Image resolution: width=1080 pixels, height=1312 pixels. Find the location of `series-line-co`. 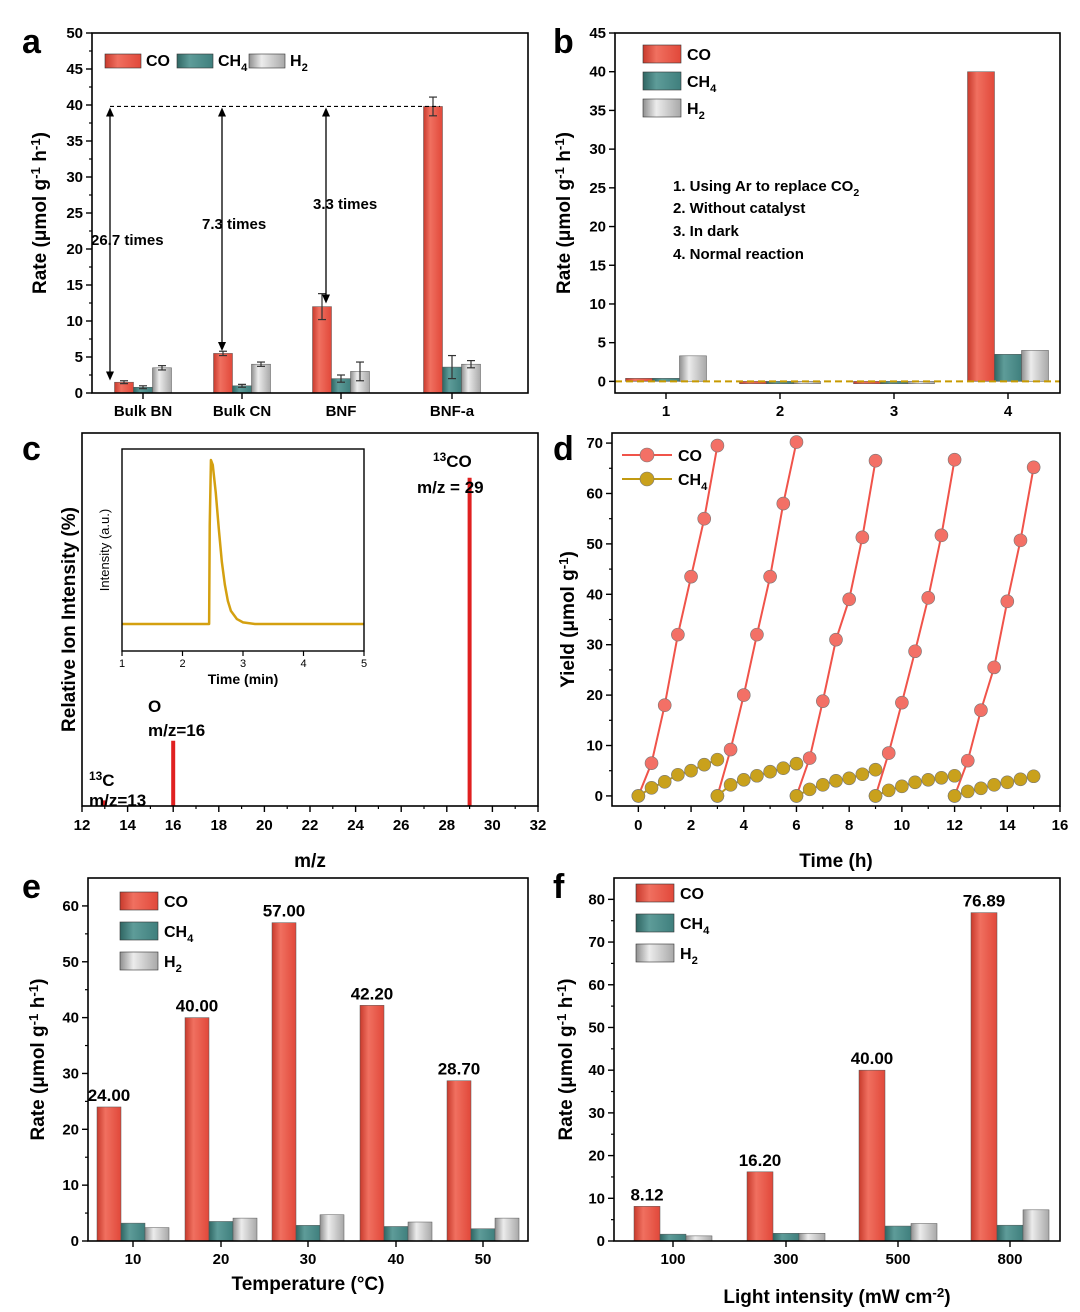

series-line-co is located at coordinates (994, 632).